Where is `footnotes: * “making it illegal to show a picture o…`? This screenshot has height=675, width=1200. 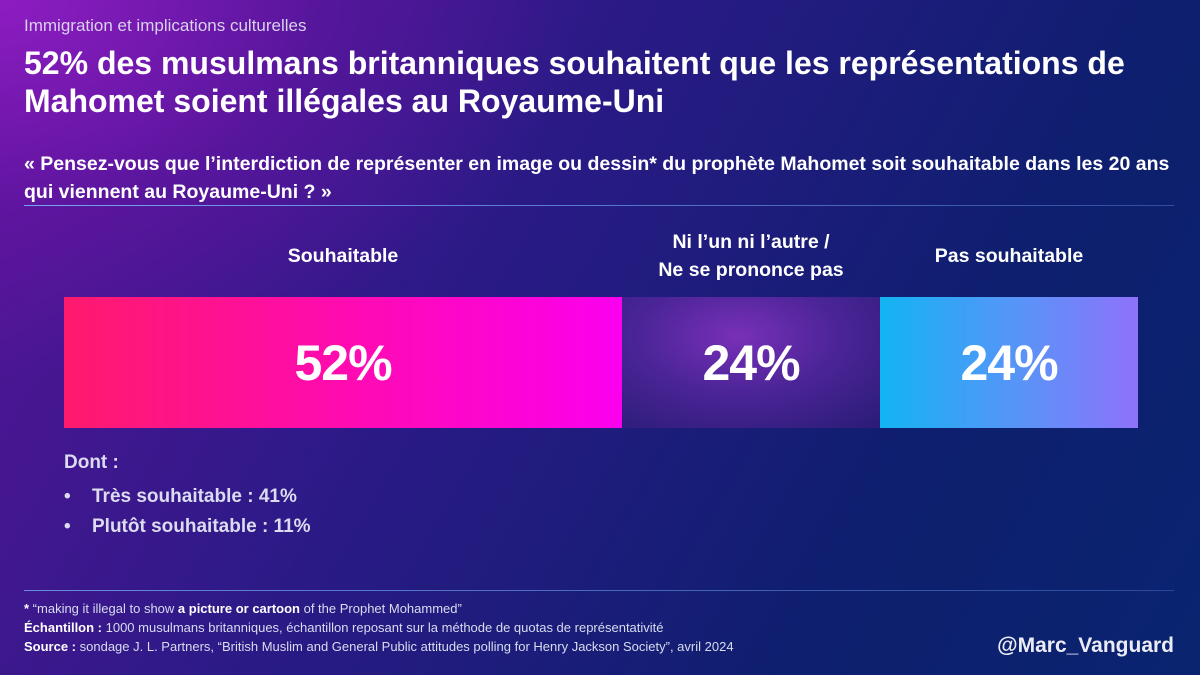 footnotes: * “making it illegal to show a picture o… is located at coordinates (379, 627).